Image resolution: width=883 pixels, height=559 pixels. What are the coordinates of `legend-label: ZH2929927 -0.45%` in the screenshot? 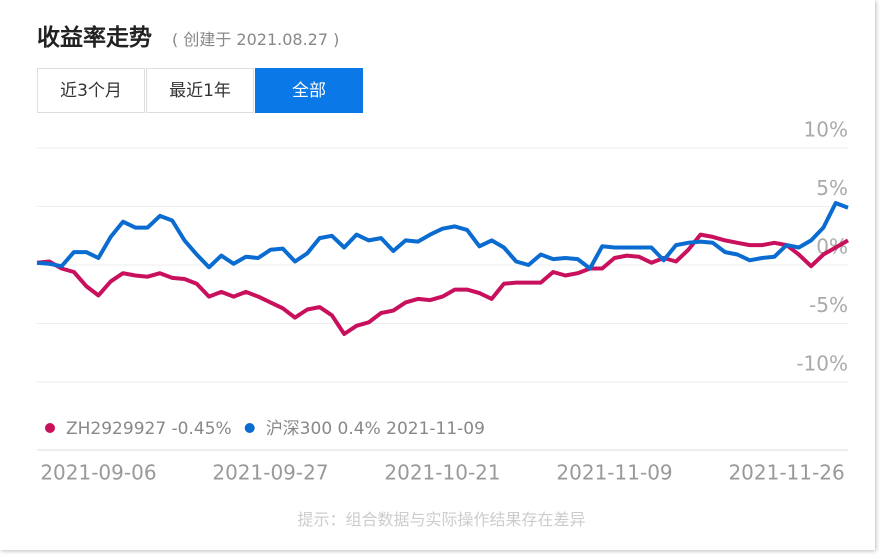 It's located at (149, 429).